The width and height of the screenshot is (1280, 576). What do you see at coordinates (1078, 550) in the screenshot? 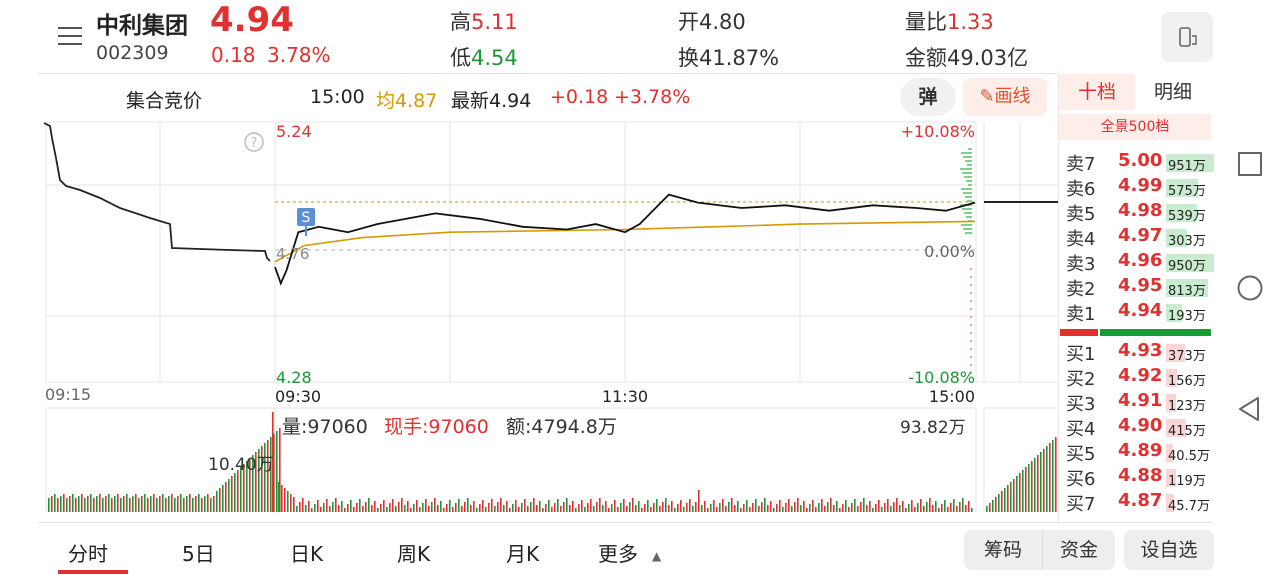
I see `funds-button: 资金` at bounding box center [1078, 550].